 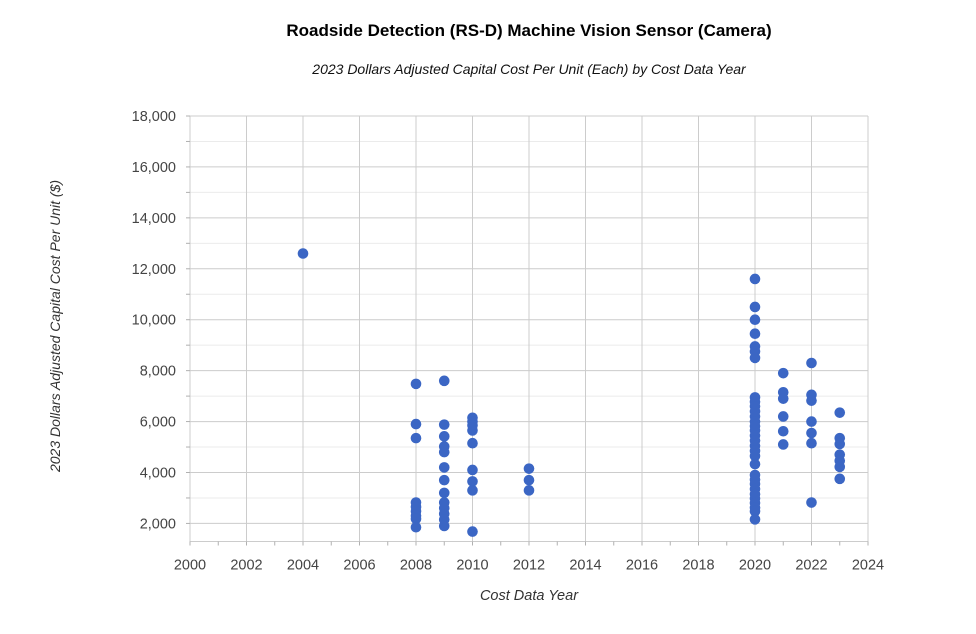 I want to click on x-tick-label: 2016, so click(x=642, y=566).